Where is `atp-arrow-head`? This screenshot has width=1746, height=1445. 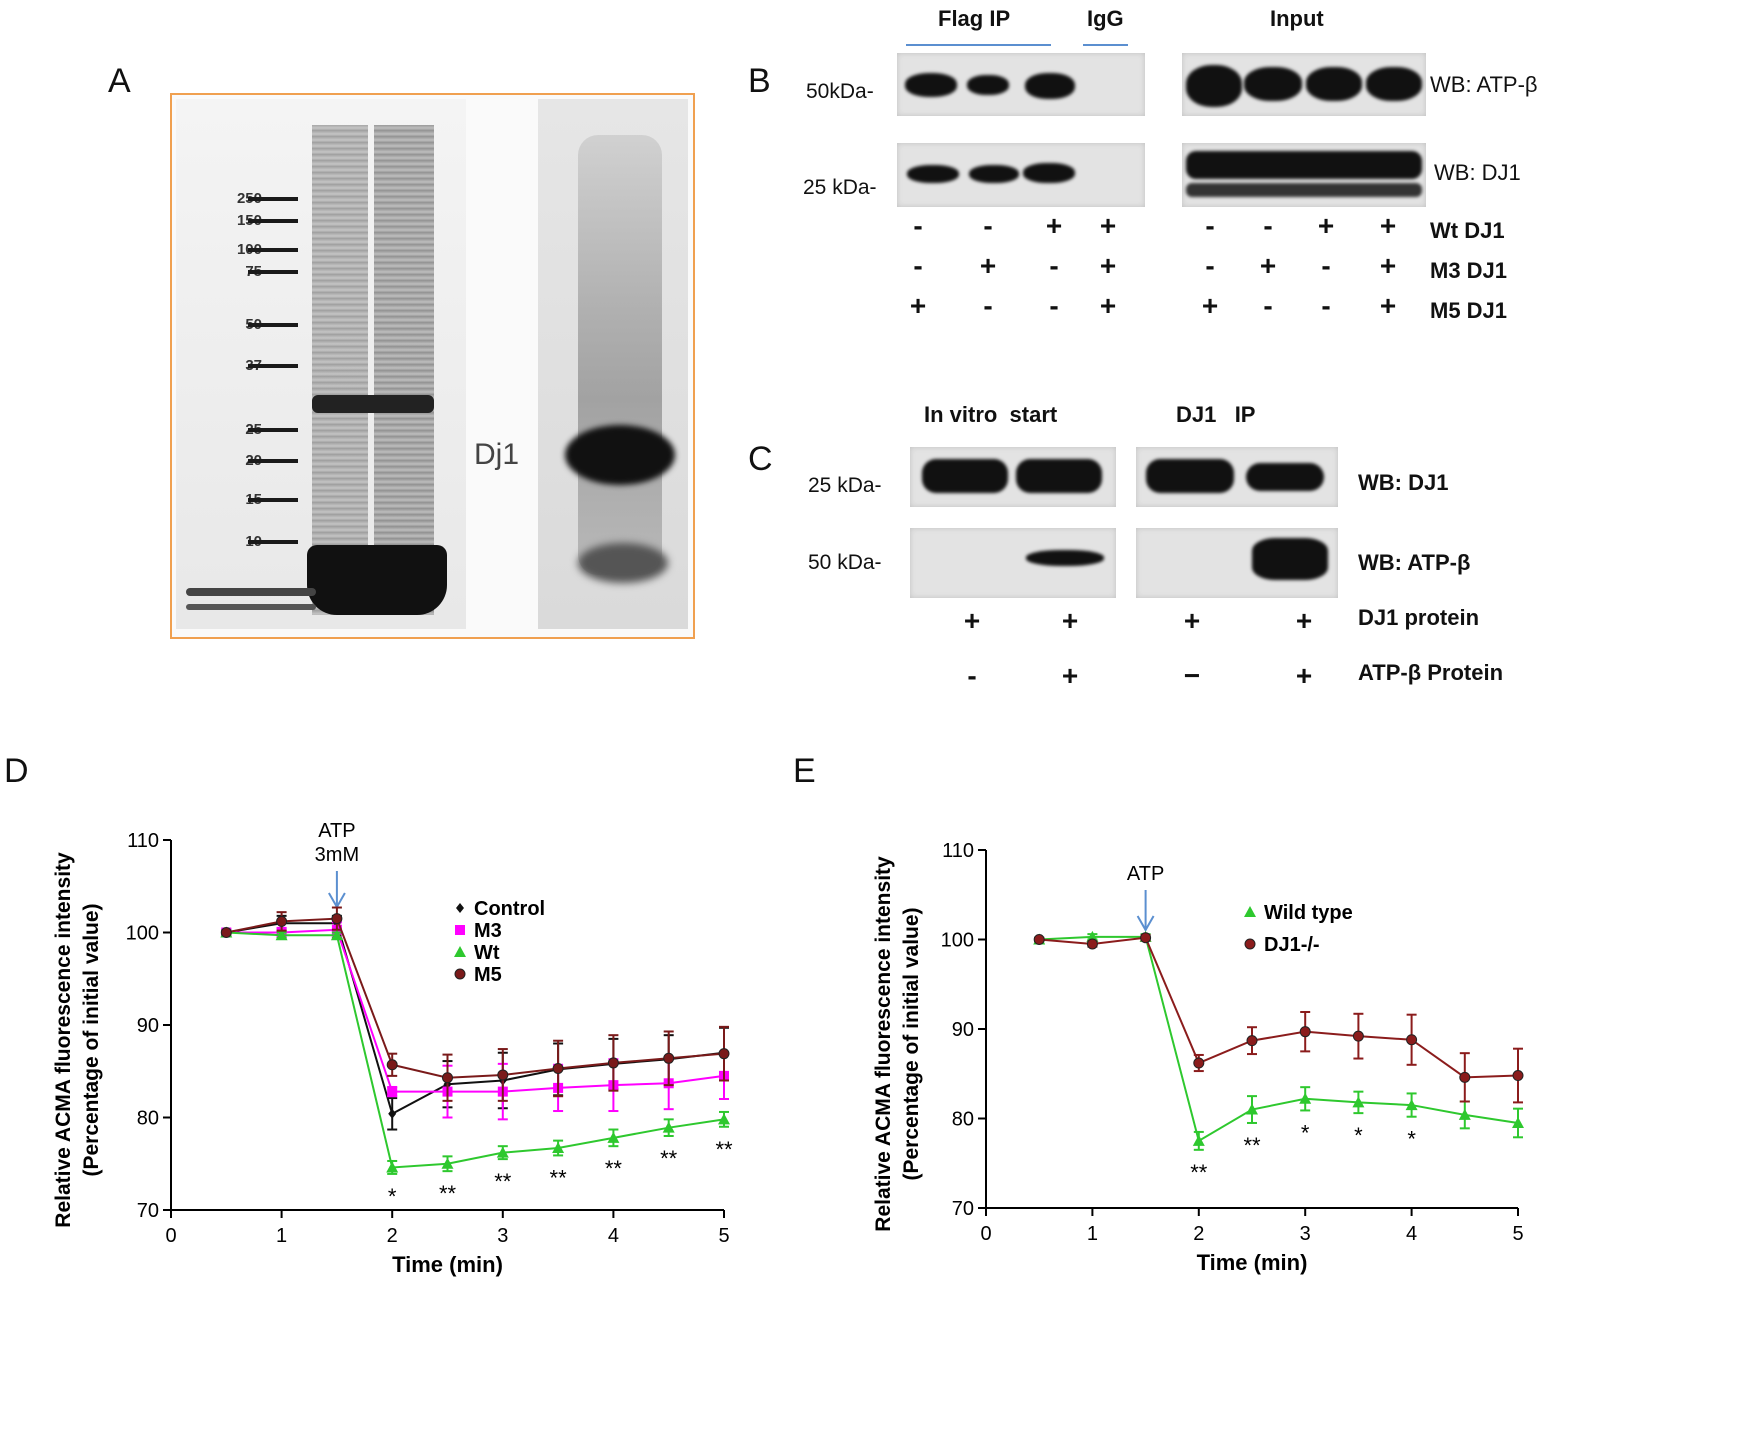 atp-arrow-head is located at coordinates (1145, 924).